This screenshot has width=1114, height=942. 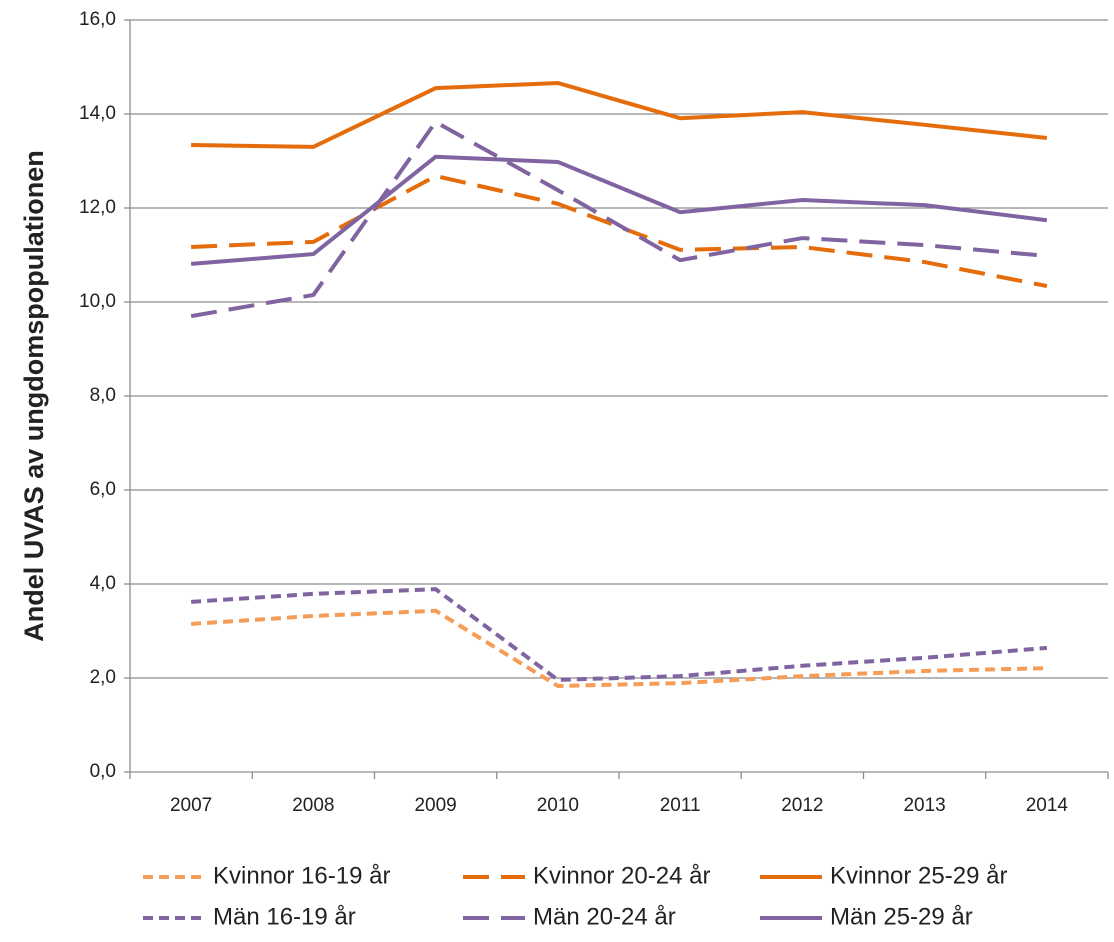 What do you see at coordinates (435, 805) in the screenshot?
I see `x-tick-label: 2009` at bounding box center [435, 805].